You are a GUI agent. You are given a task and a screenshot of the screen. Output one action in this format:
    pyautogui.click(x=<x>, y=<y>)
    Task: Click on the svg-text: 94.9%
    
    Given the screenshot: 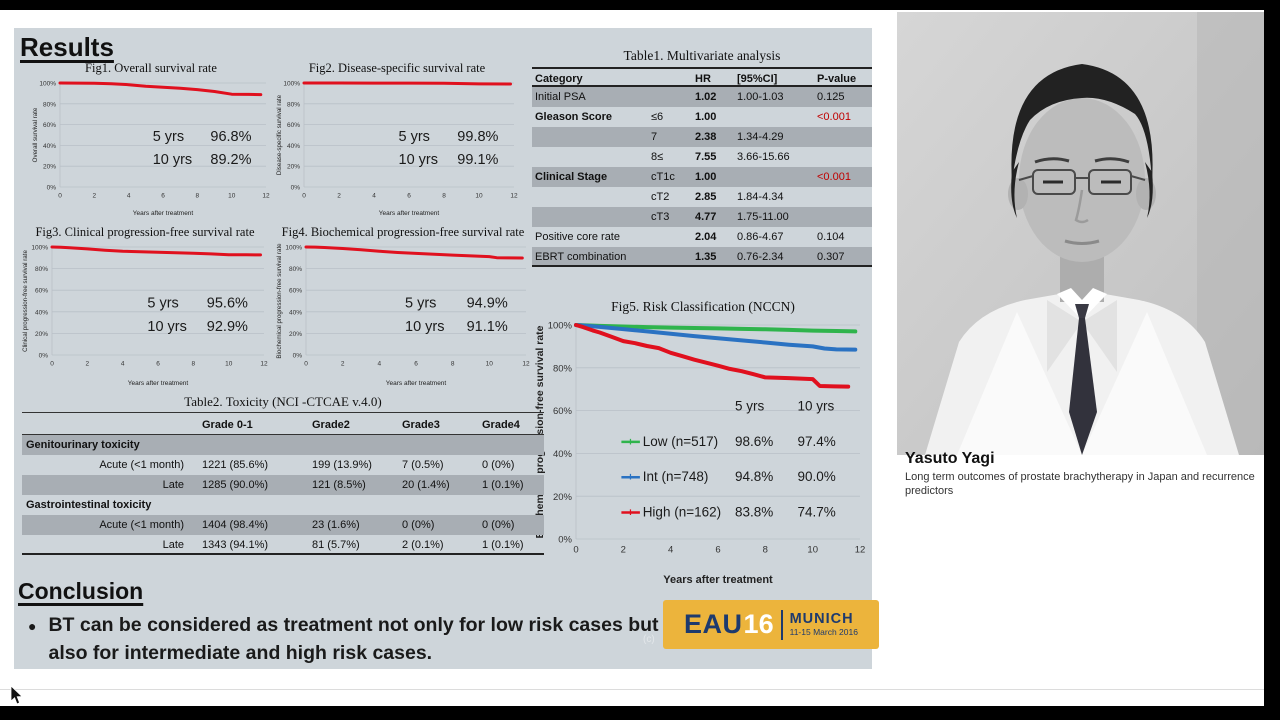 What is the action you would take?
    pyautogui.click(x=487, y=304)
    